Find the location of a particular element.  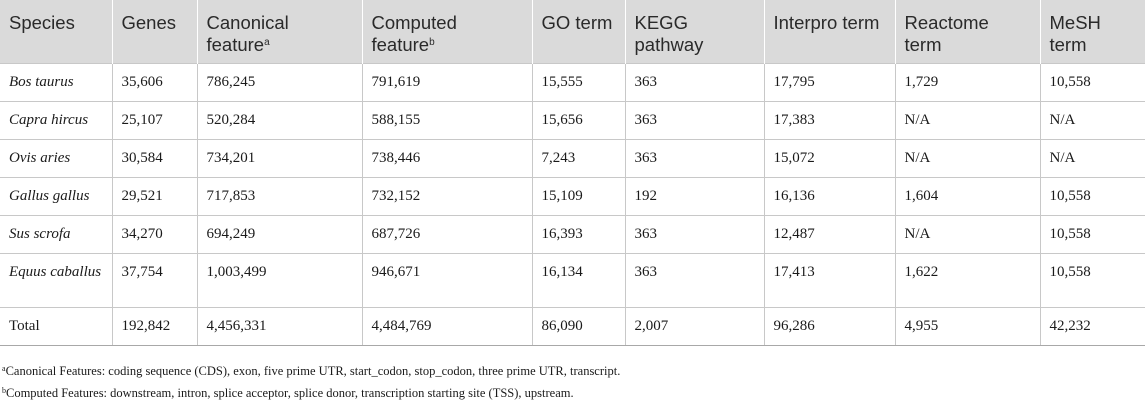

column-header: Canonical featurea is located at coordinates (280, 32).